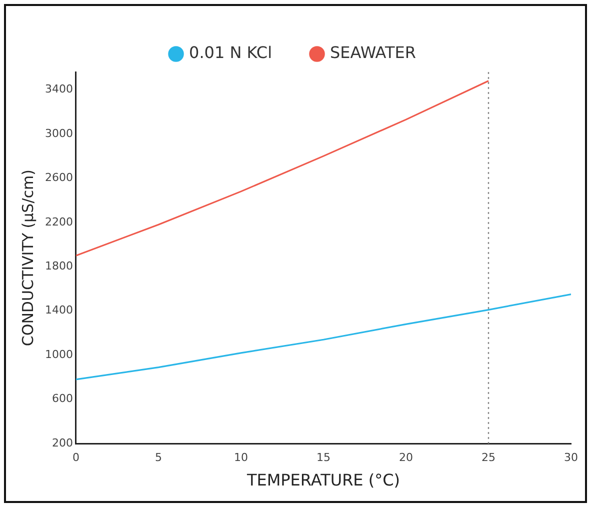 Image resolution: width=589 pixels, height=505 pixels. Describe the element at coordinates (323, 480) in the screenshot. I see `x-axis-title: TEMPERATURE (°C)` at that location.